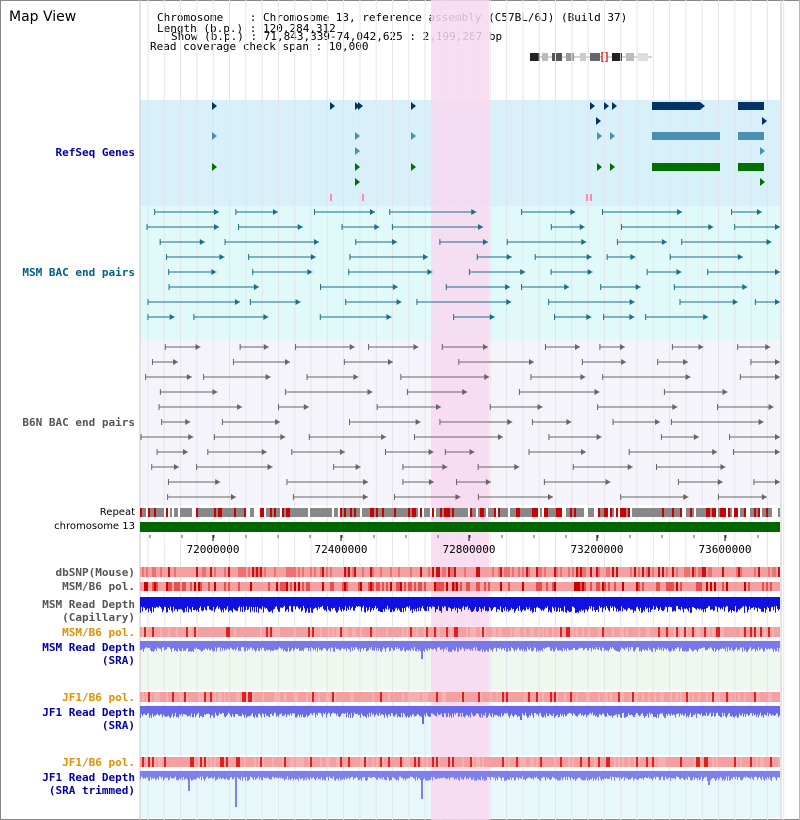 This screenshot has width=800, height=820. Describe the element at coordinates (377, 227) in the screenshot. I see `msm-bac-end-arrow` at that location.